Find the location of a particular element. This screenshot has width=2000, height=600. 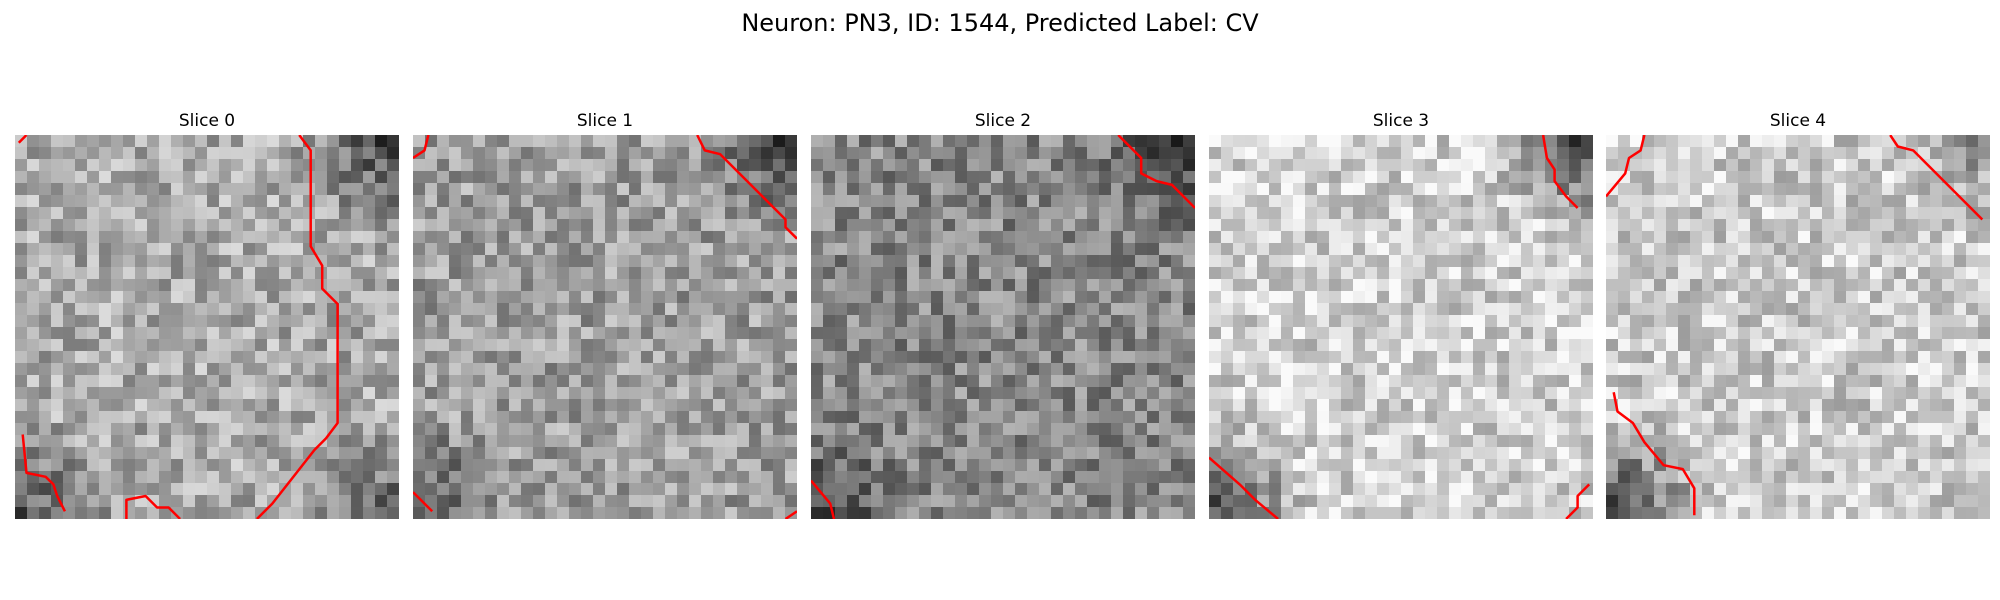

slice-panel-3: Slice 3 is located at coordinates (1401, 315).